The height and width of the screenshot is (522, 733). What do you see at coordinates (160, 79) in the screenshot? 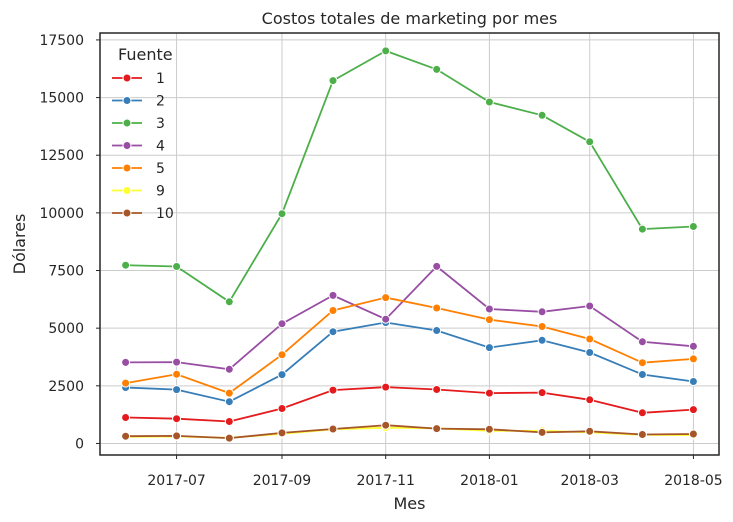
I see `legend-label: 1` at bounding box center [160, 79].